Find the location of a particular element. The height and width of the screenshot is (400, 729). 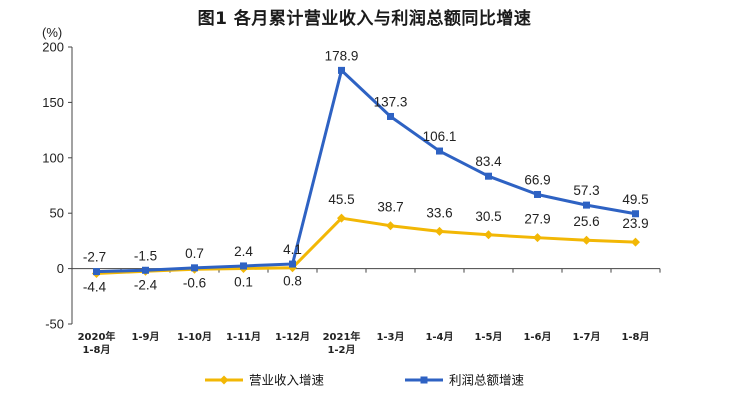

series-1-data-label: 0.1 is located at coordinates (243, 281).